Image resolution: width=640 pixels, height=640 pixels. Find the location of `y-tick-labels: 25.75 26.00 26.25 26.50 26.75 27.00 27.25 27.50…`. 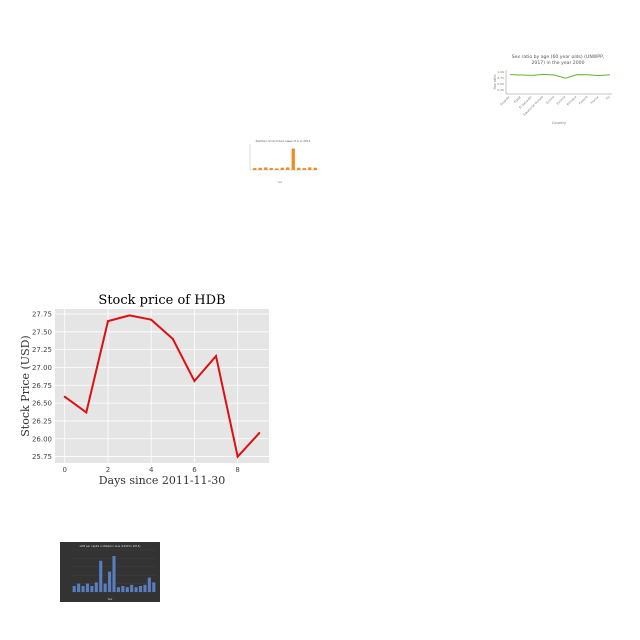

y-tick-labels: 25.75 26.00 26.25 26.50 26.75 27.00 27.25 27.50… is located at coordinates (42, 385).